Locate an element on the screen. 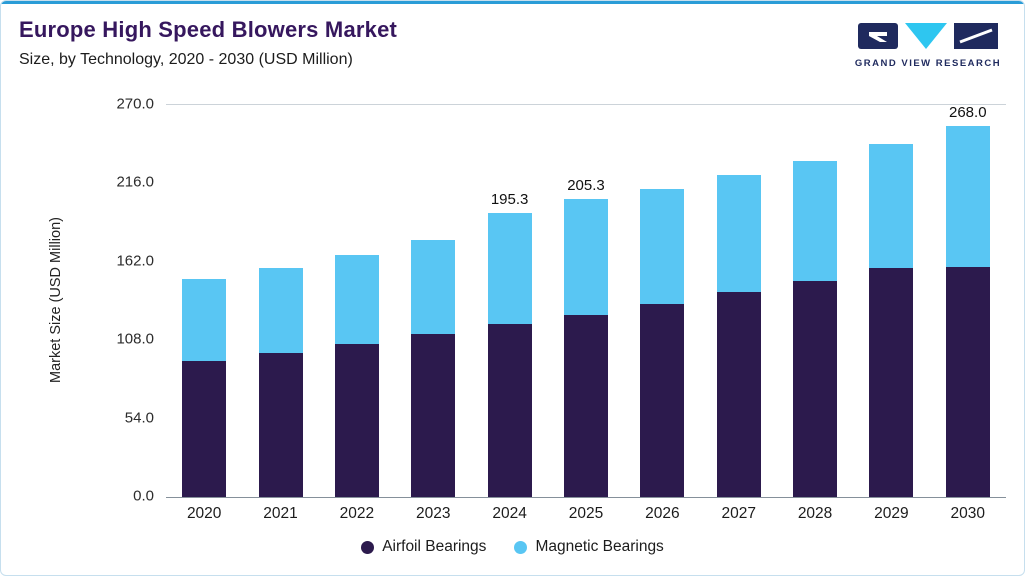 The image size is (1025, 576). y-tick-label: 162.0 is located at coordinates (135, 261).